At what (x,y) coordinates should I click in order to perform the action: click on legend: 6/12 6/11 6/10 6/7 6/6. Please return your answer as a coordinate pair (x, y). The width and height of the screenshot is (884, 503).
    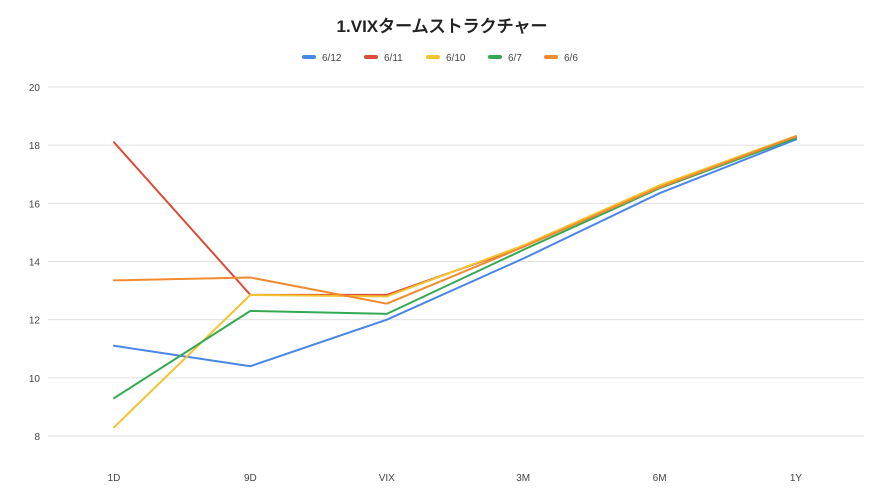
    Looking at the image, I should click on (440, 58).